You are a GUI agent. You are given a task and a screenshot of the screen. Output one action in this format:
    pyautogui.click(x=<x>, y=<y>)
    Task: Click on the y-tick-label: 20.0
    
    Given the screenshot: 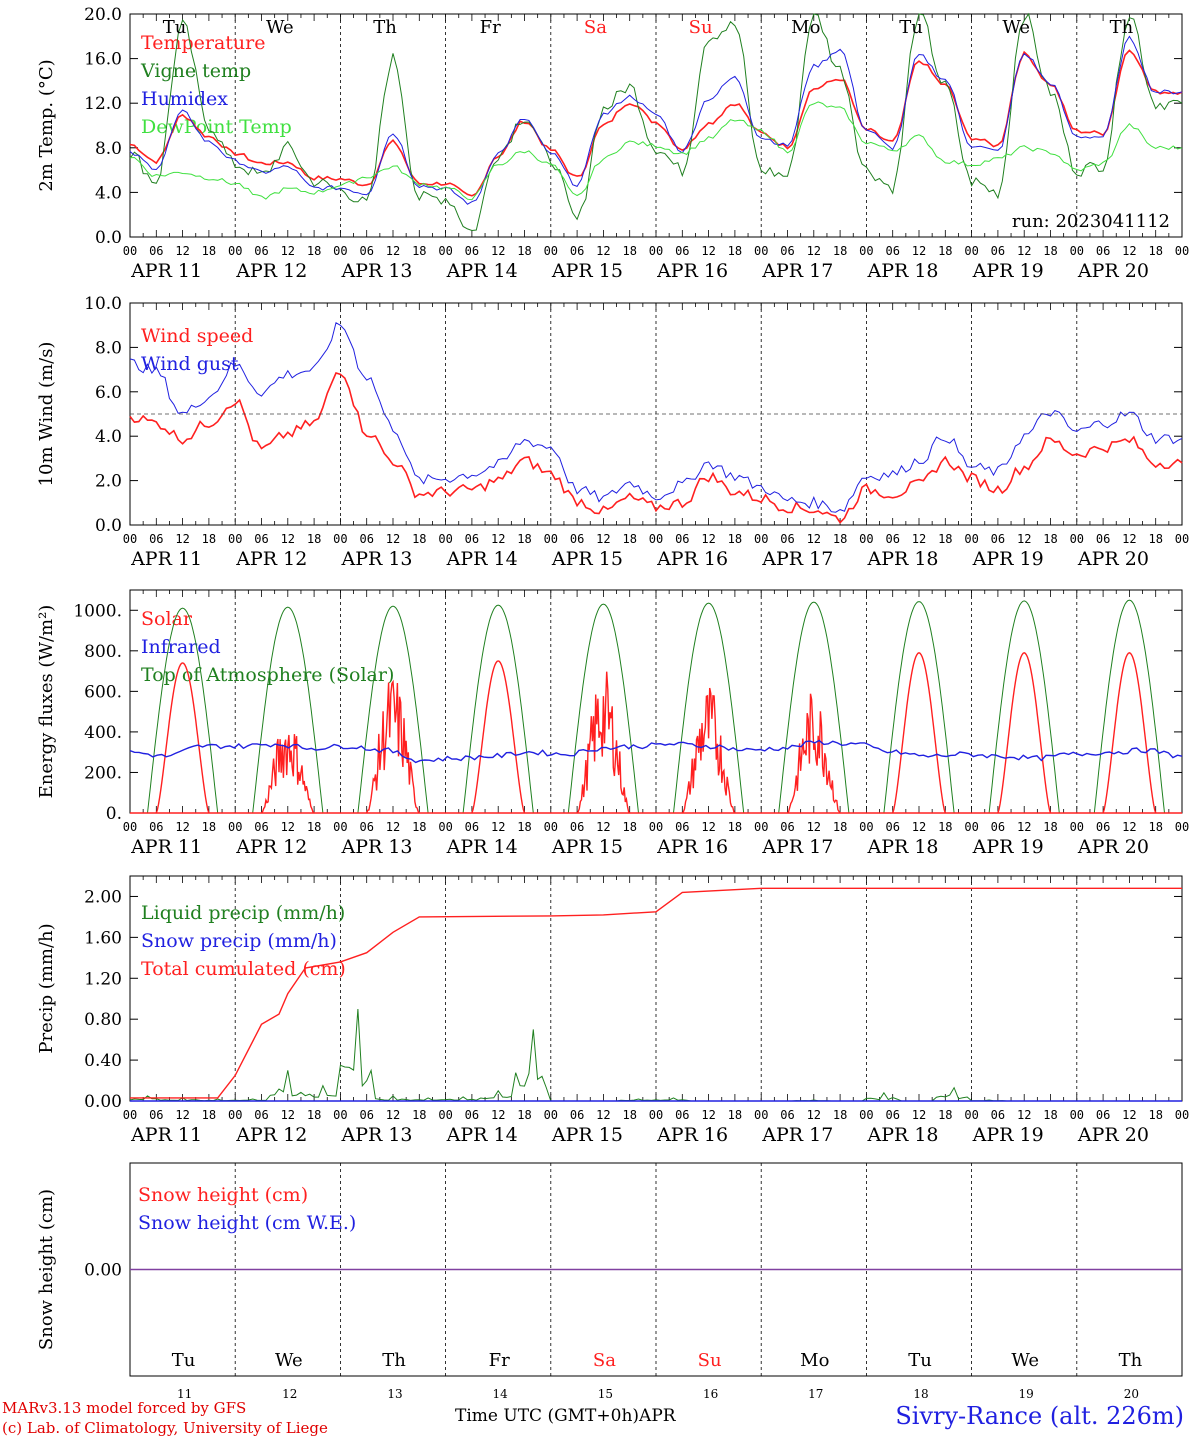 What is the action you would take?
    pyautogui.click(x=103, y=15)
    